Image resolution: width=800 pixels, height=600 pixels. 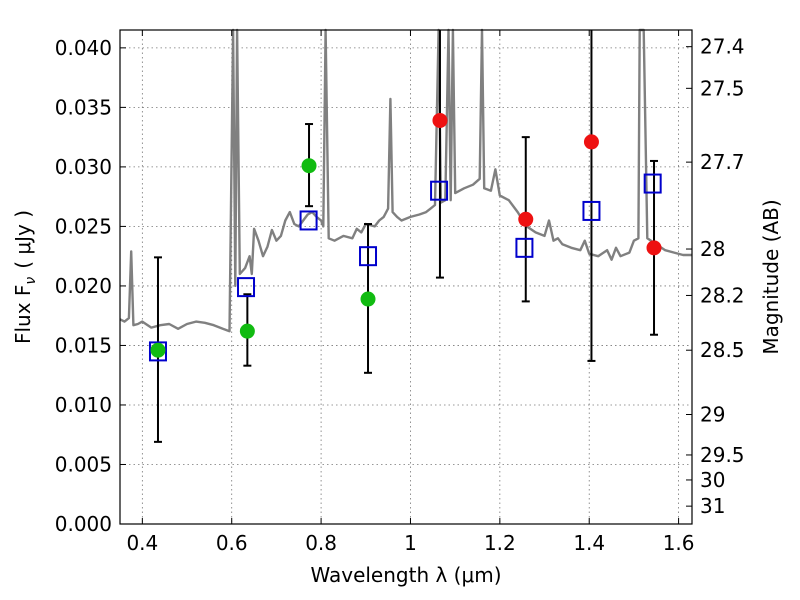 What do you see at coordinates (83, 405) in the screenshot?
I see `y-tick-label: 0.010` at bounding box center [83, 405].